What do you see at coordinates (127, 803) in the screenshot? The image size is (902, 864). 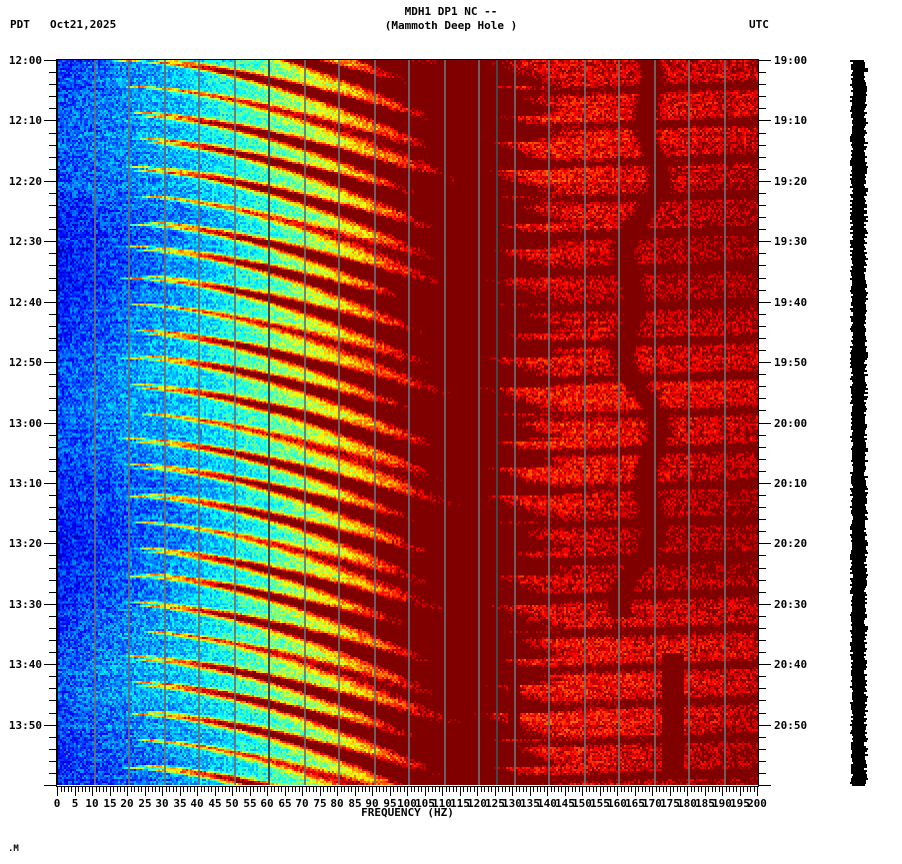 I see `freq-axis-label: 20` at bounding box center [127, 803].